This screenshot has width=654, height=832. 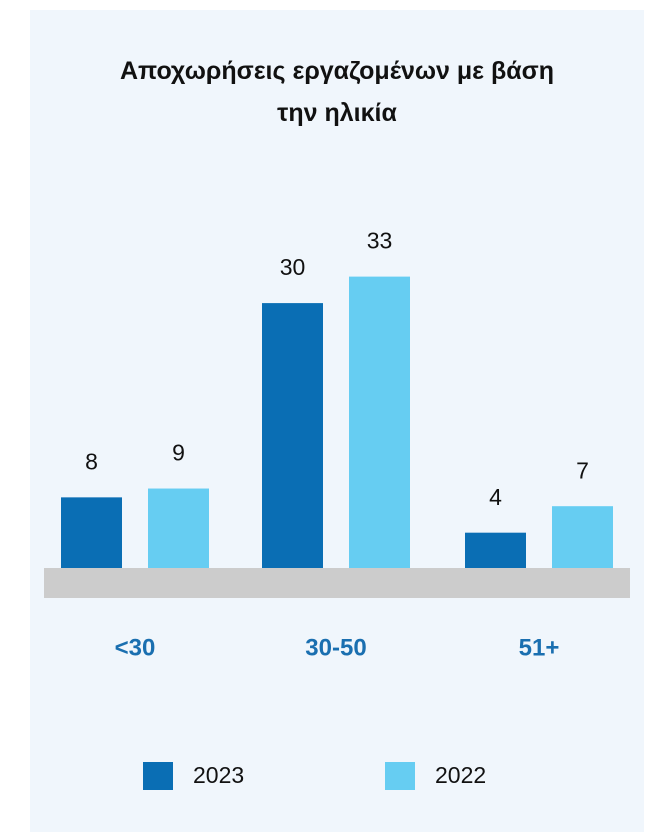 I want to click on value-label: 33, so click(x=380, y=241).